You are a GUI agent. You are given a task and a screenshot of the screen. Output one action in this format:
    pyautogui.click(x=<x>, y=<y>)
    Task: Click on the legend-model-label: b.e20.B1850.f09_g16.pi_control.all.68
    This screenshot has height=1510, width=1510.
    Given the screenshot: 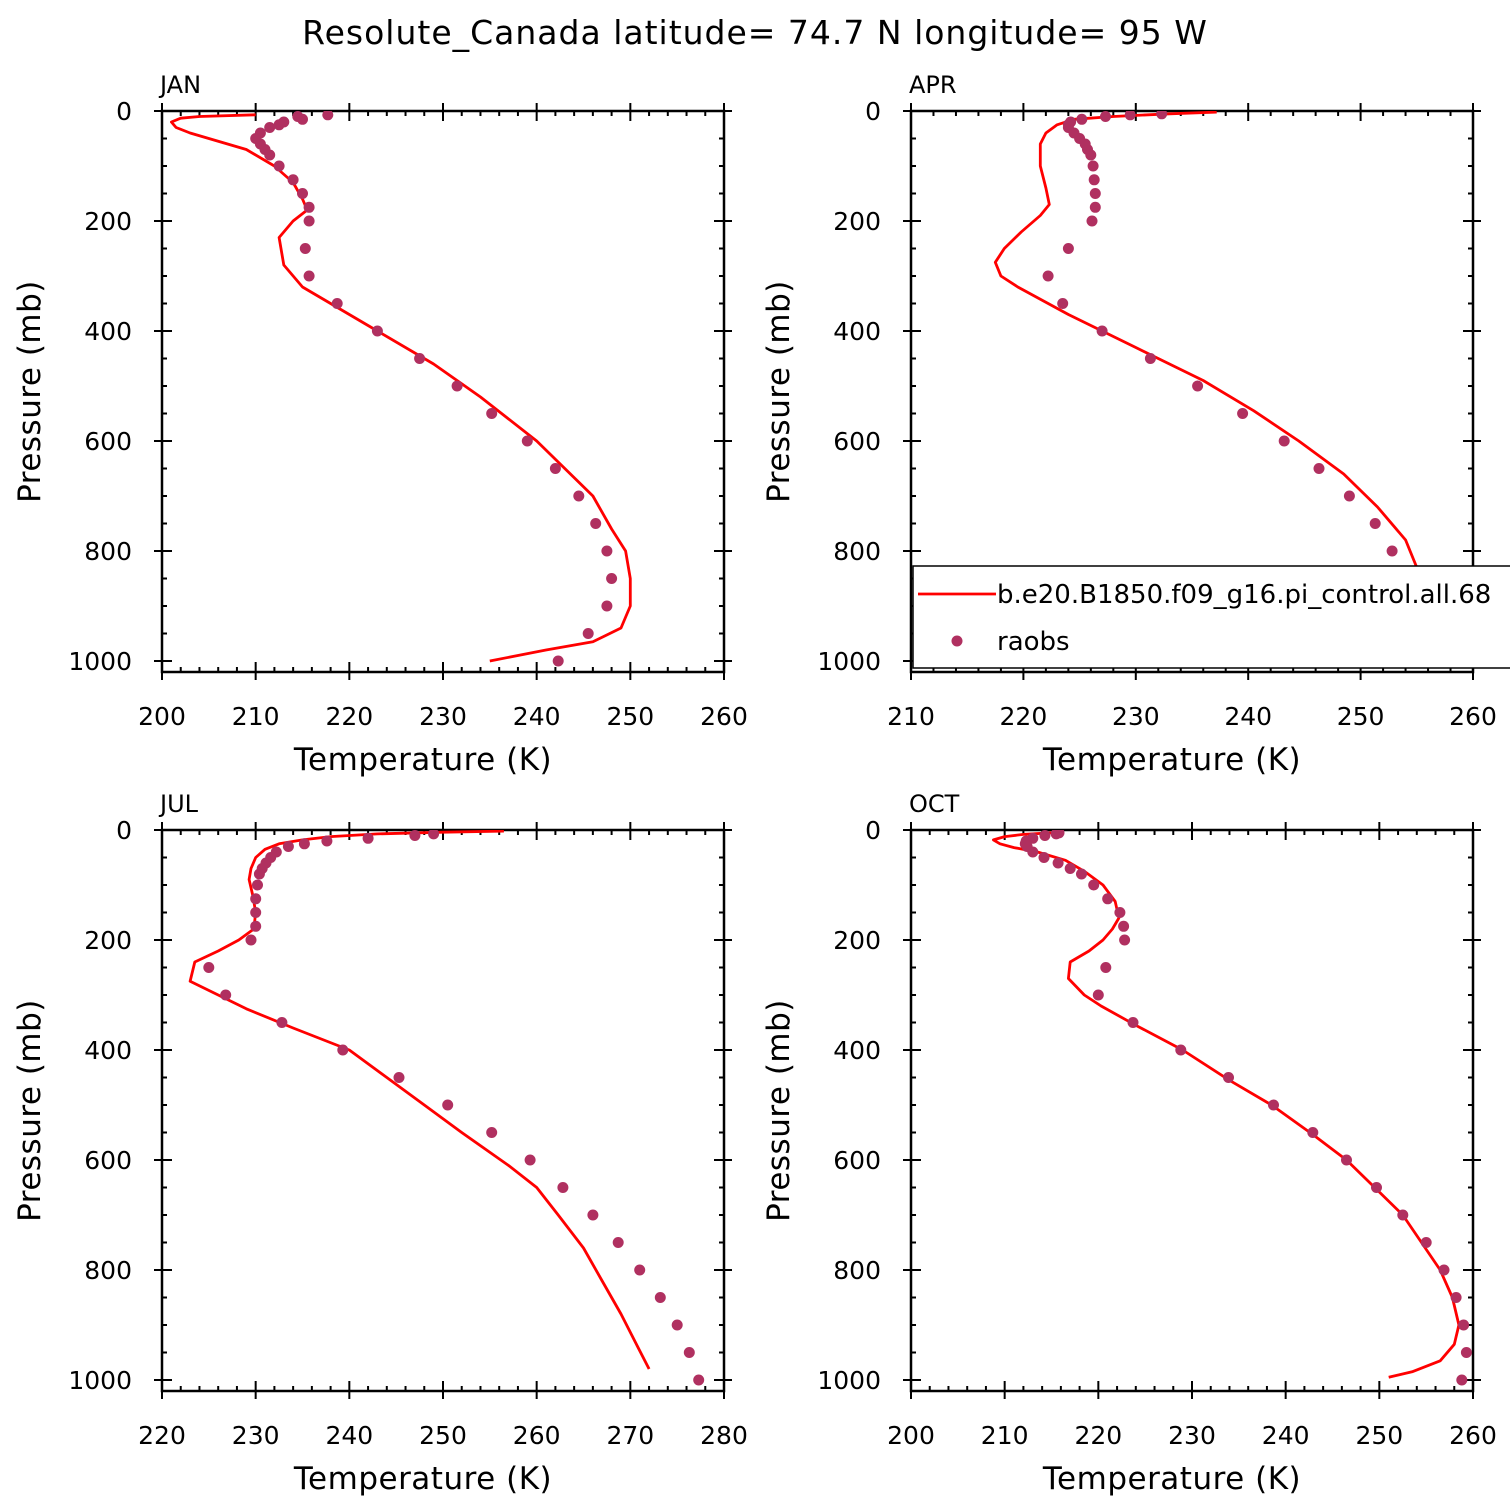 What is the action you would take?
    pyautogui.click(x=1244, y=595)
    